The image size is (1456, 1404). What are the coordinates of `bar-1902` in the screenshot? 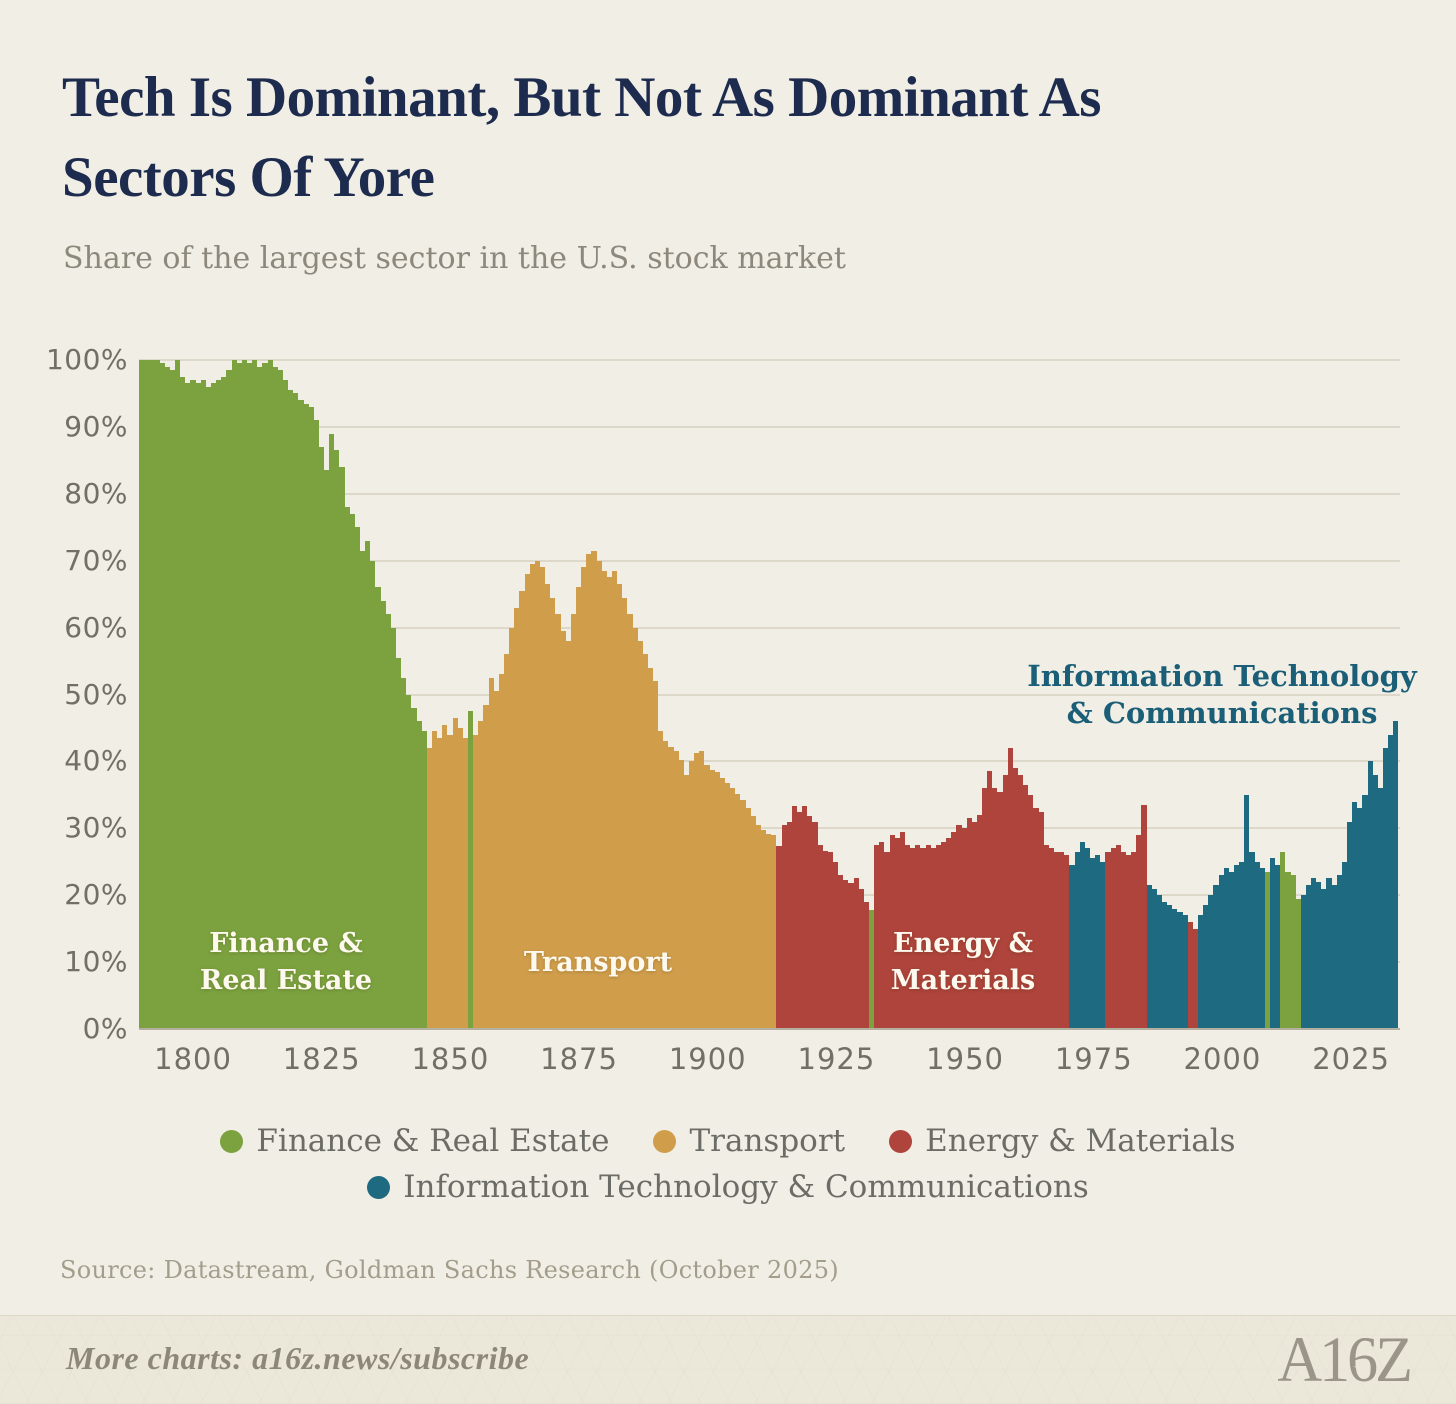 It's located at (717, 900).